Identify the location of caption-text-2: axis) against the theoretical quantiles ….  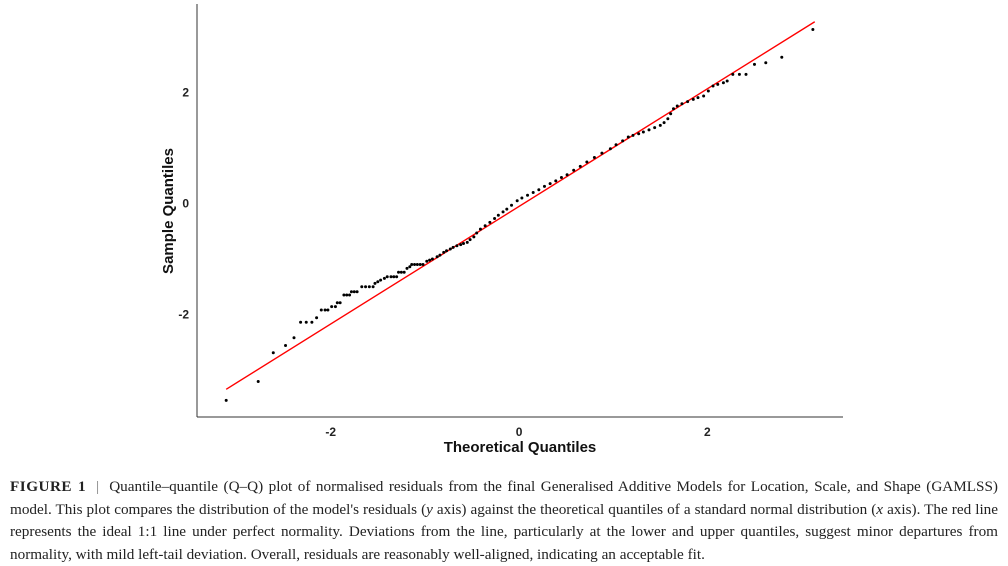
(654, 509).